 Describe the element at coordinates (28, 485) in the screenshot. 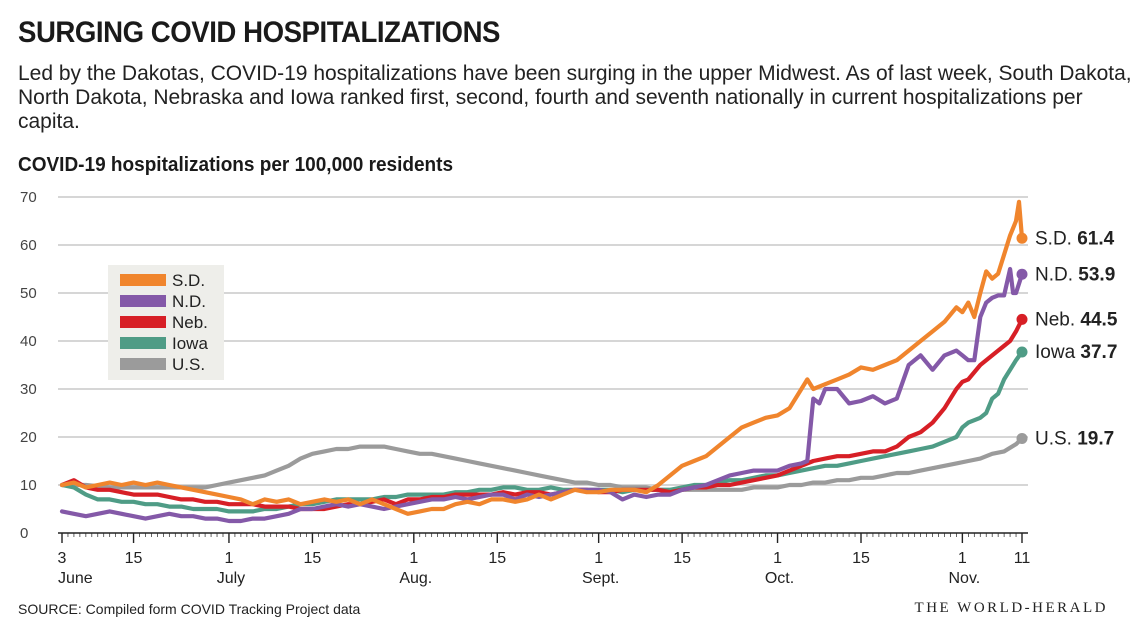

I see `y-tick-label: 10` at that location.